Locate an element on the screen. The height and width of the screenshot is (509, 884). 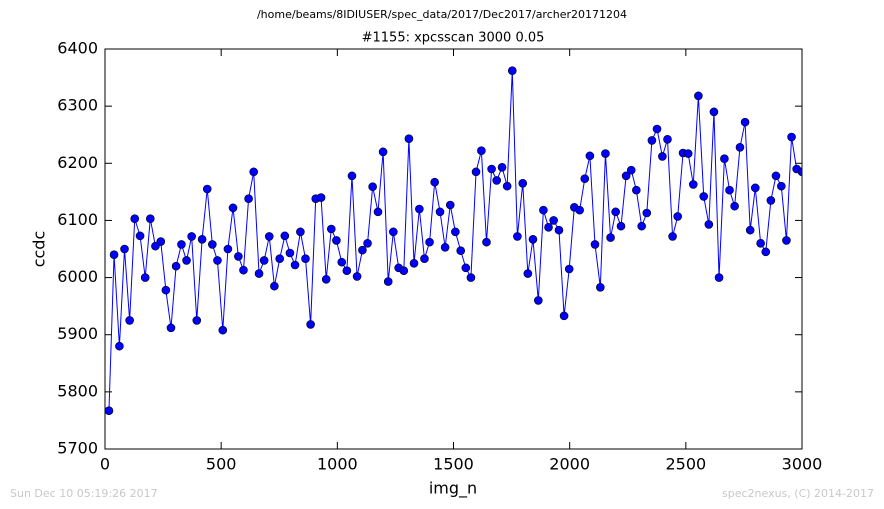
y-tick-label: 5900 is located at coordinates (77, 333).